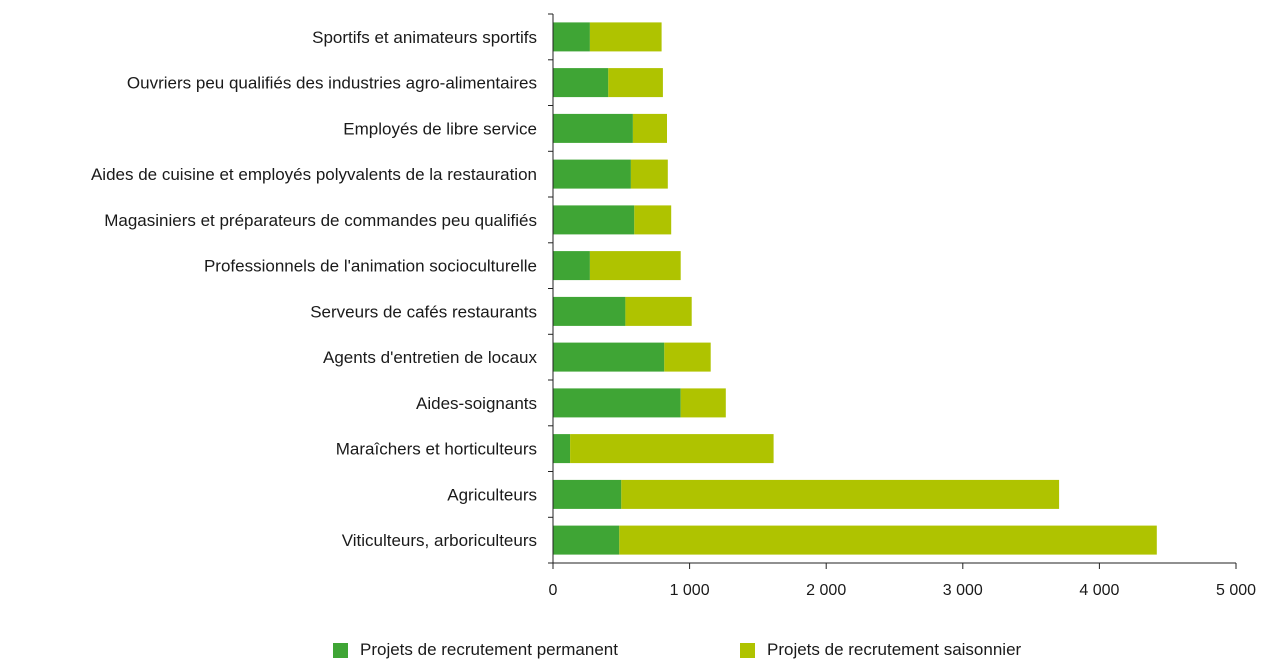 This screenshot has width=1262, height=662. What do you see at coordinates (340, 650) in the screenshot?
I see `legend-swatch-permanent` at bounding box center [340, 650].